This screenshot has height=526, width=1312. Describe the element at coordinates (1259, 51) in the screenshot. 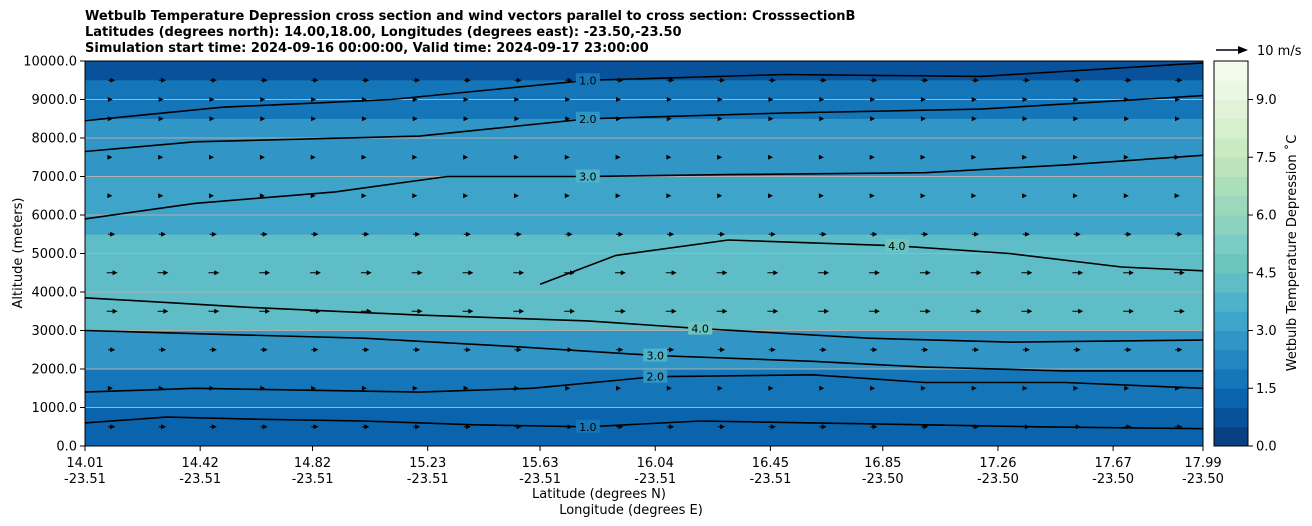

I see `wind-reference-key: 10 m/s` at that location.